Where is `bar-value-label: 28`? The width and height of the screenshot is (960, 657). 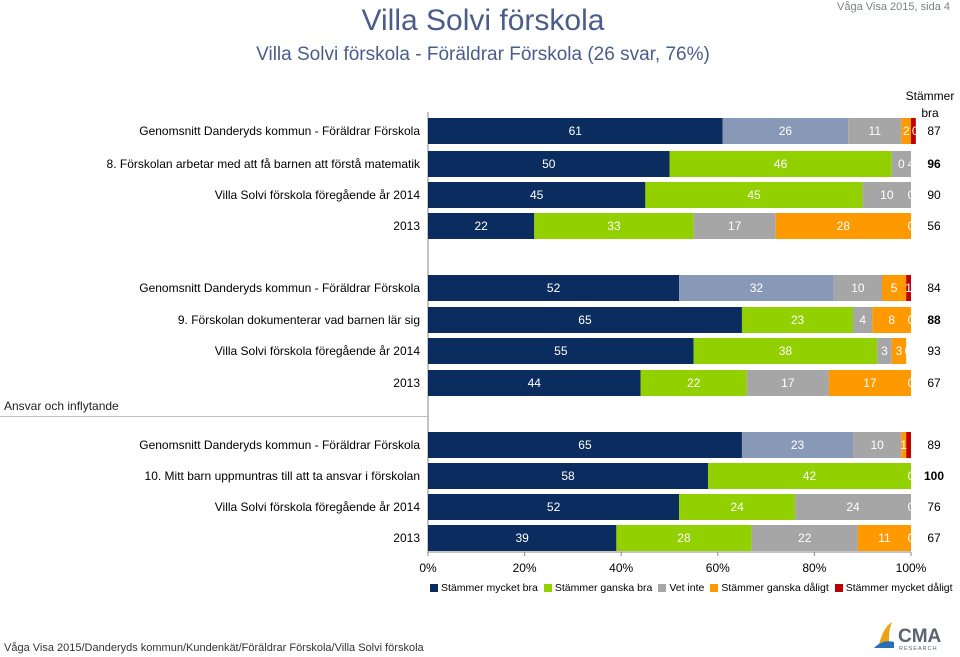
bar-value-label: 28 is located at coordinates (844, 226).